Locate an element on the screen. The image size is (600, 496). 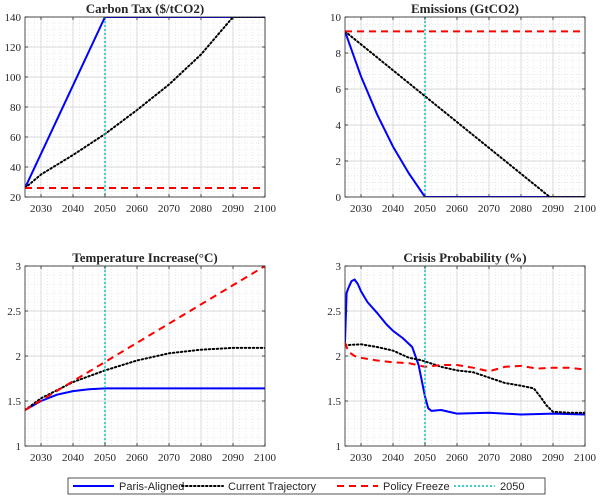
chart-title: Carbon Tax ($/tCO2) is located at coordinates (145, 8).